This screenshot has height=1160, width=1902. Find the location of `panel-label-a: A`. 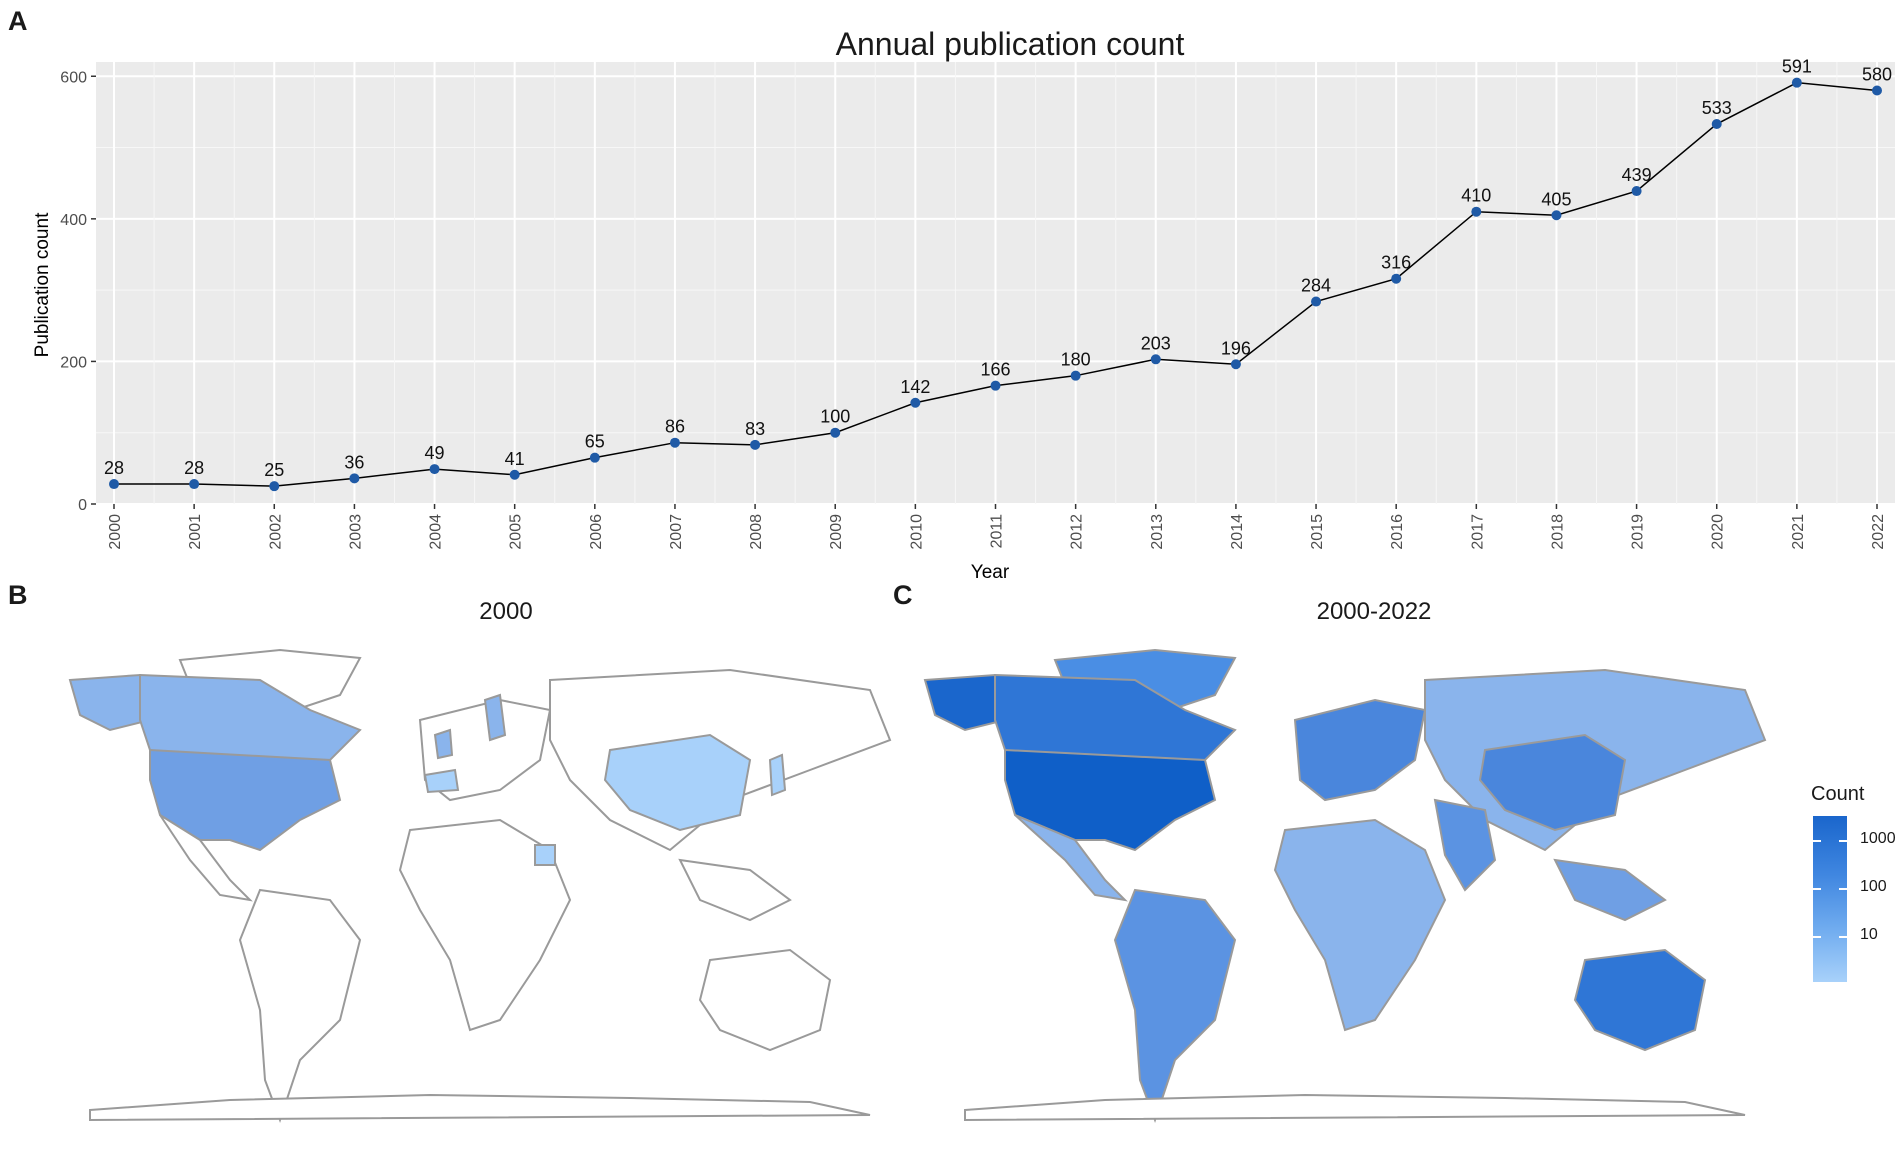

panel-label-a: A is located at coordinates (18, 21).